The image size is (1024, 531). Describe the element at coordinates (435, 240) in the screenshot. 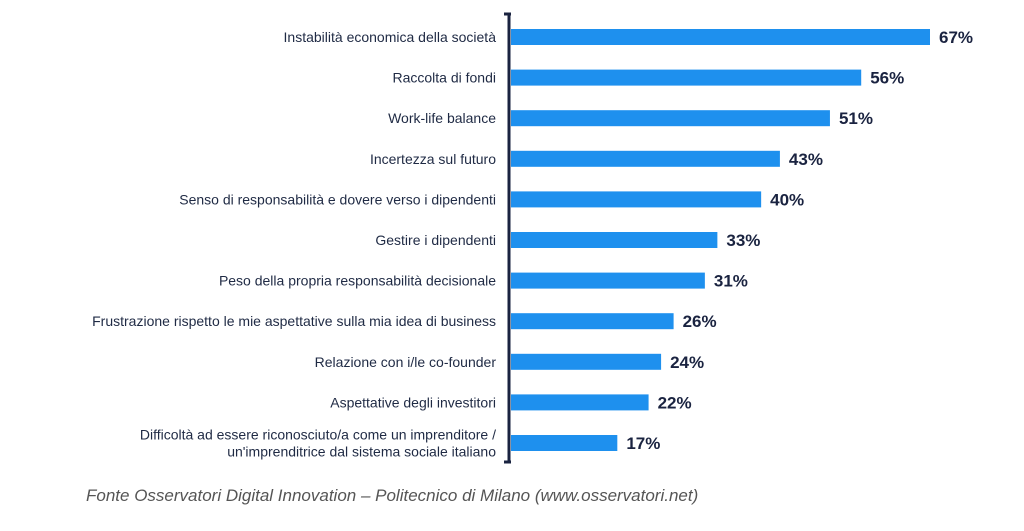

I see `category-label-5: Gestire i dipendenti` at that location.